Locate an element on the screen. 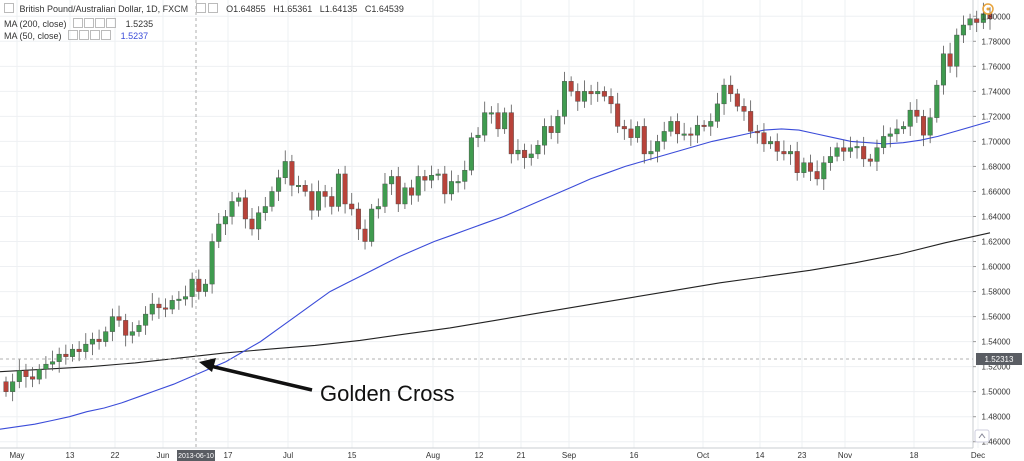 This screenshot has width=1024, height=461. price-tick-label: 1.50000 is located at coordinates (996, 392).